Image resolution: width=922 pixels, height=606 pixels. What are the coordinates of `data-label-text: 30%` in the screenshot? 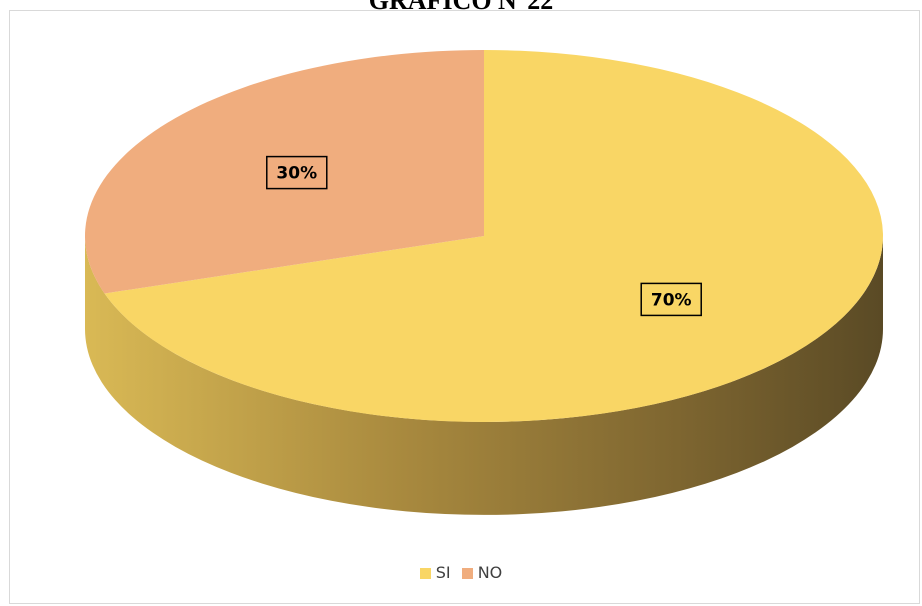 It's located at (296, 174).